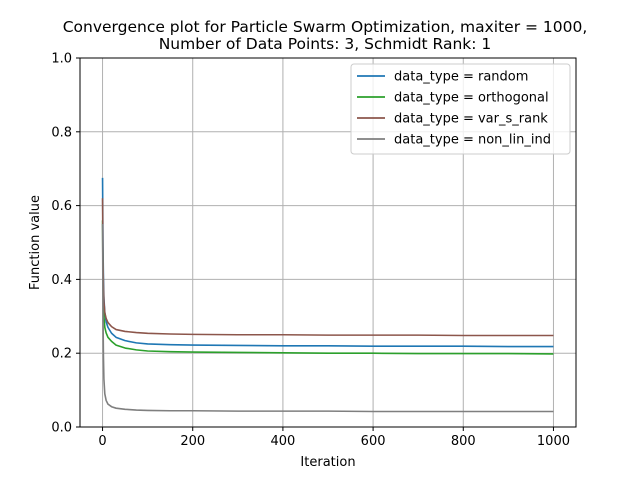 This screenshot has width=640, height=480. Describe the element at coordinates (463, 441) in the screenshot. I see `x-tick-label: 800` at that location.